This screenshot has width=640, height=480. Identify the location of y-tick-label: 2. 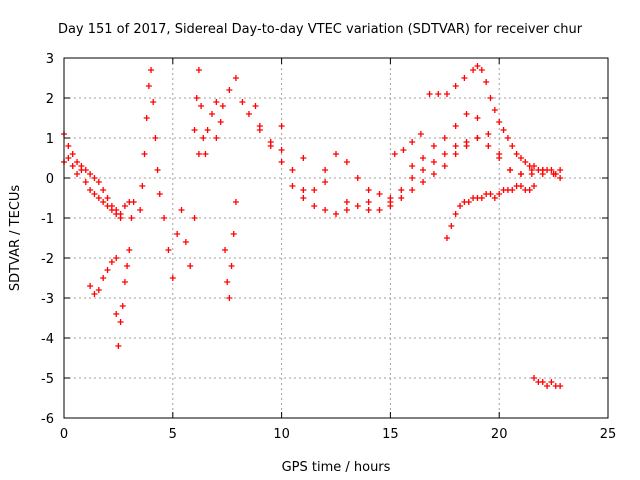
(50, 99).